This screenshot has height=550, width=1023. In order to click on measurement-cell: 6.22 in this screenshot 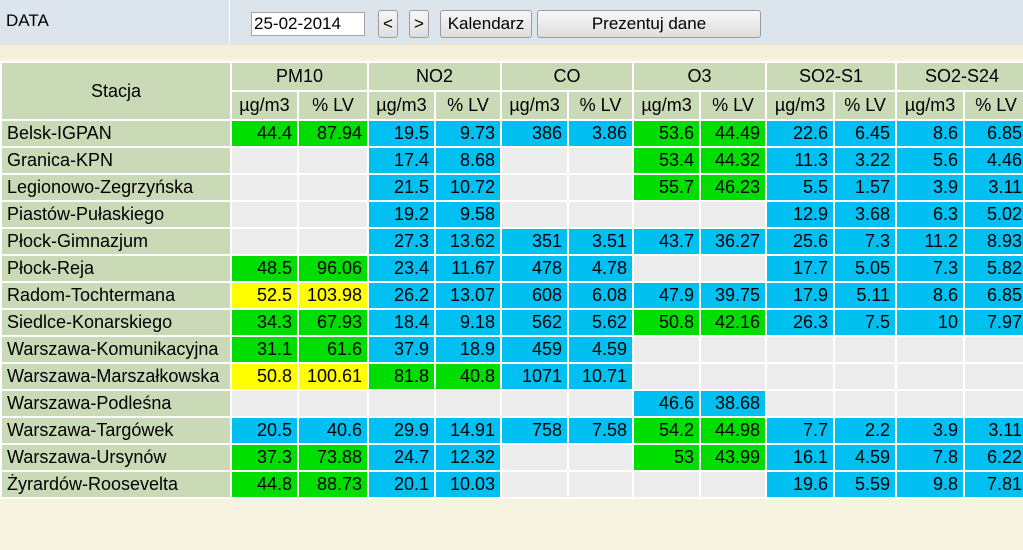, I will do `click(993, 457)`.